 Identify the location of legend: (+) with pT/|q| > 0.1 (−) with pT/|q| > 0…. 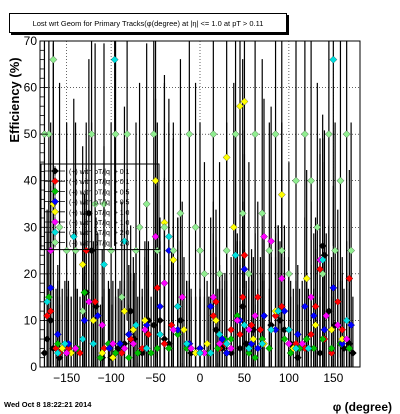
(100, 207).